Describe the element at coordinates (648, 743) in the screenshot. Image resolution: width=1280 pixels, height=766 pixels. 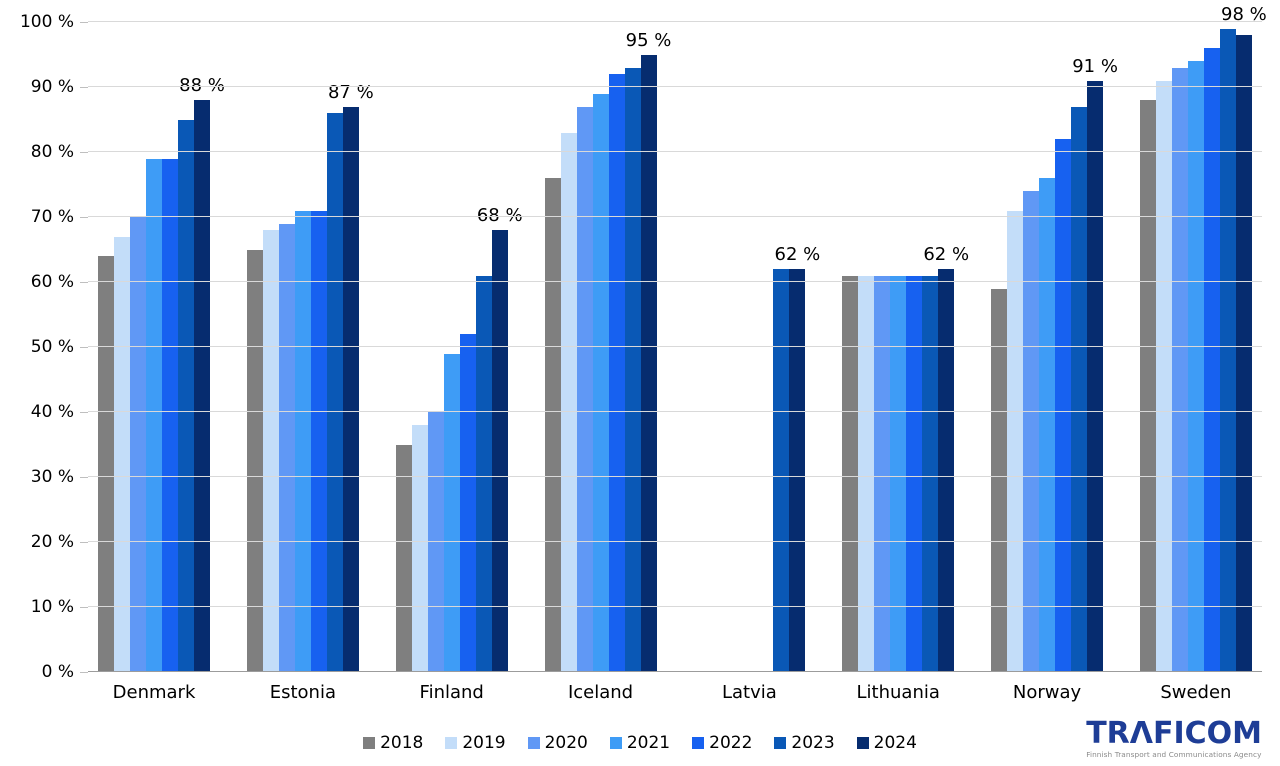
I see `legend-label: 2021` at that location.